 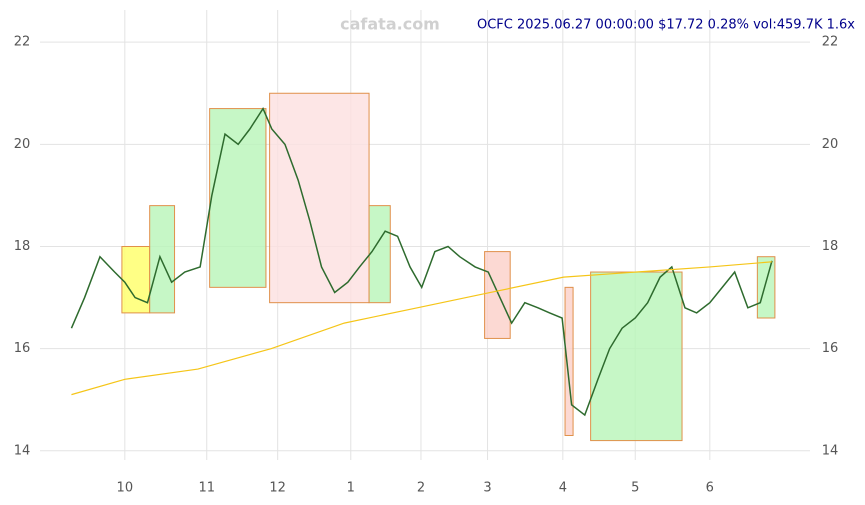 I want to click on x-tick-label: 1, so click(x=351, y=488).